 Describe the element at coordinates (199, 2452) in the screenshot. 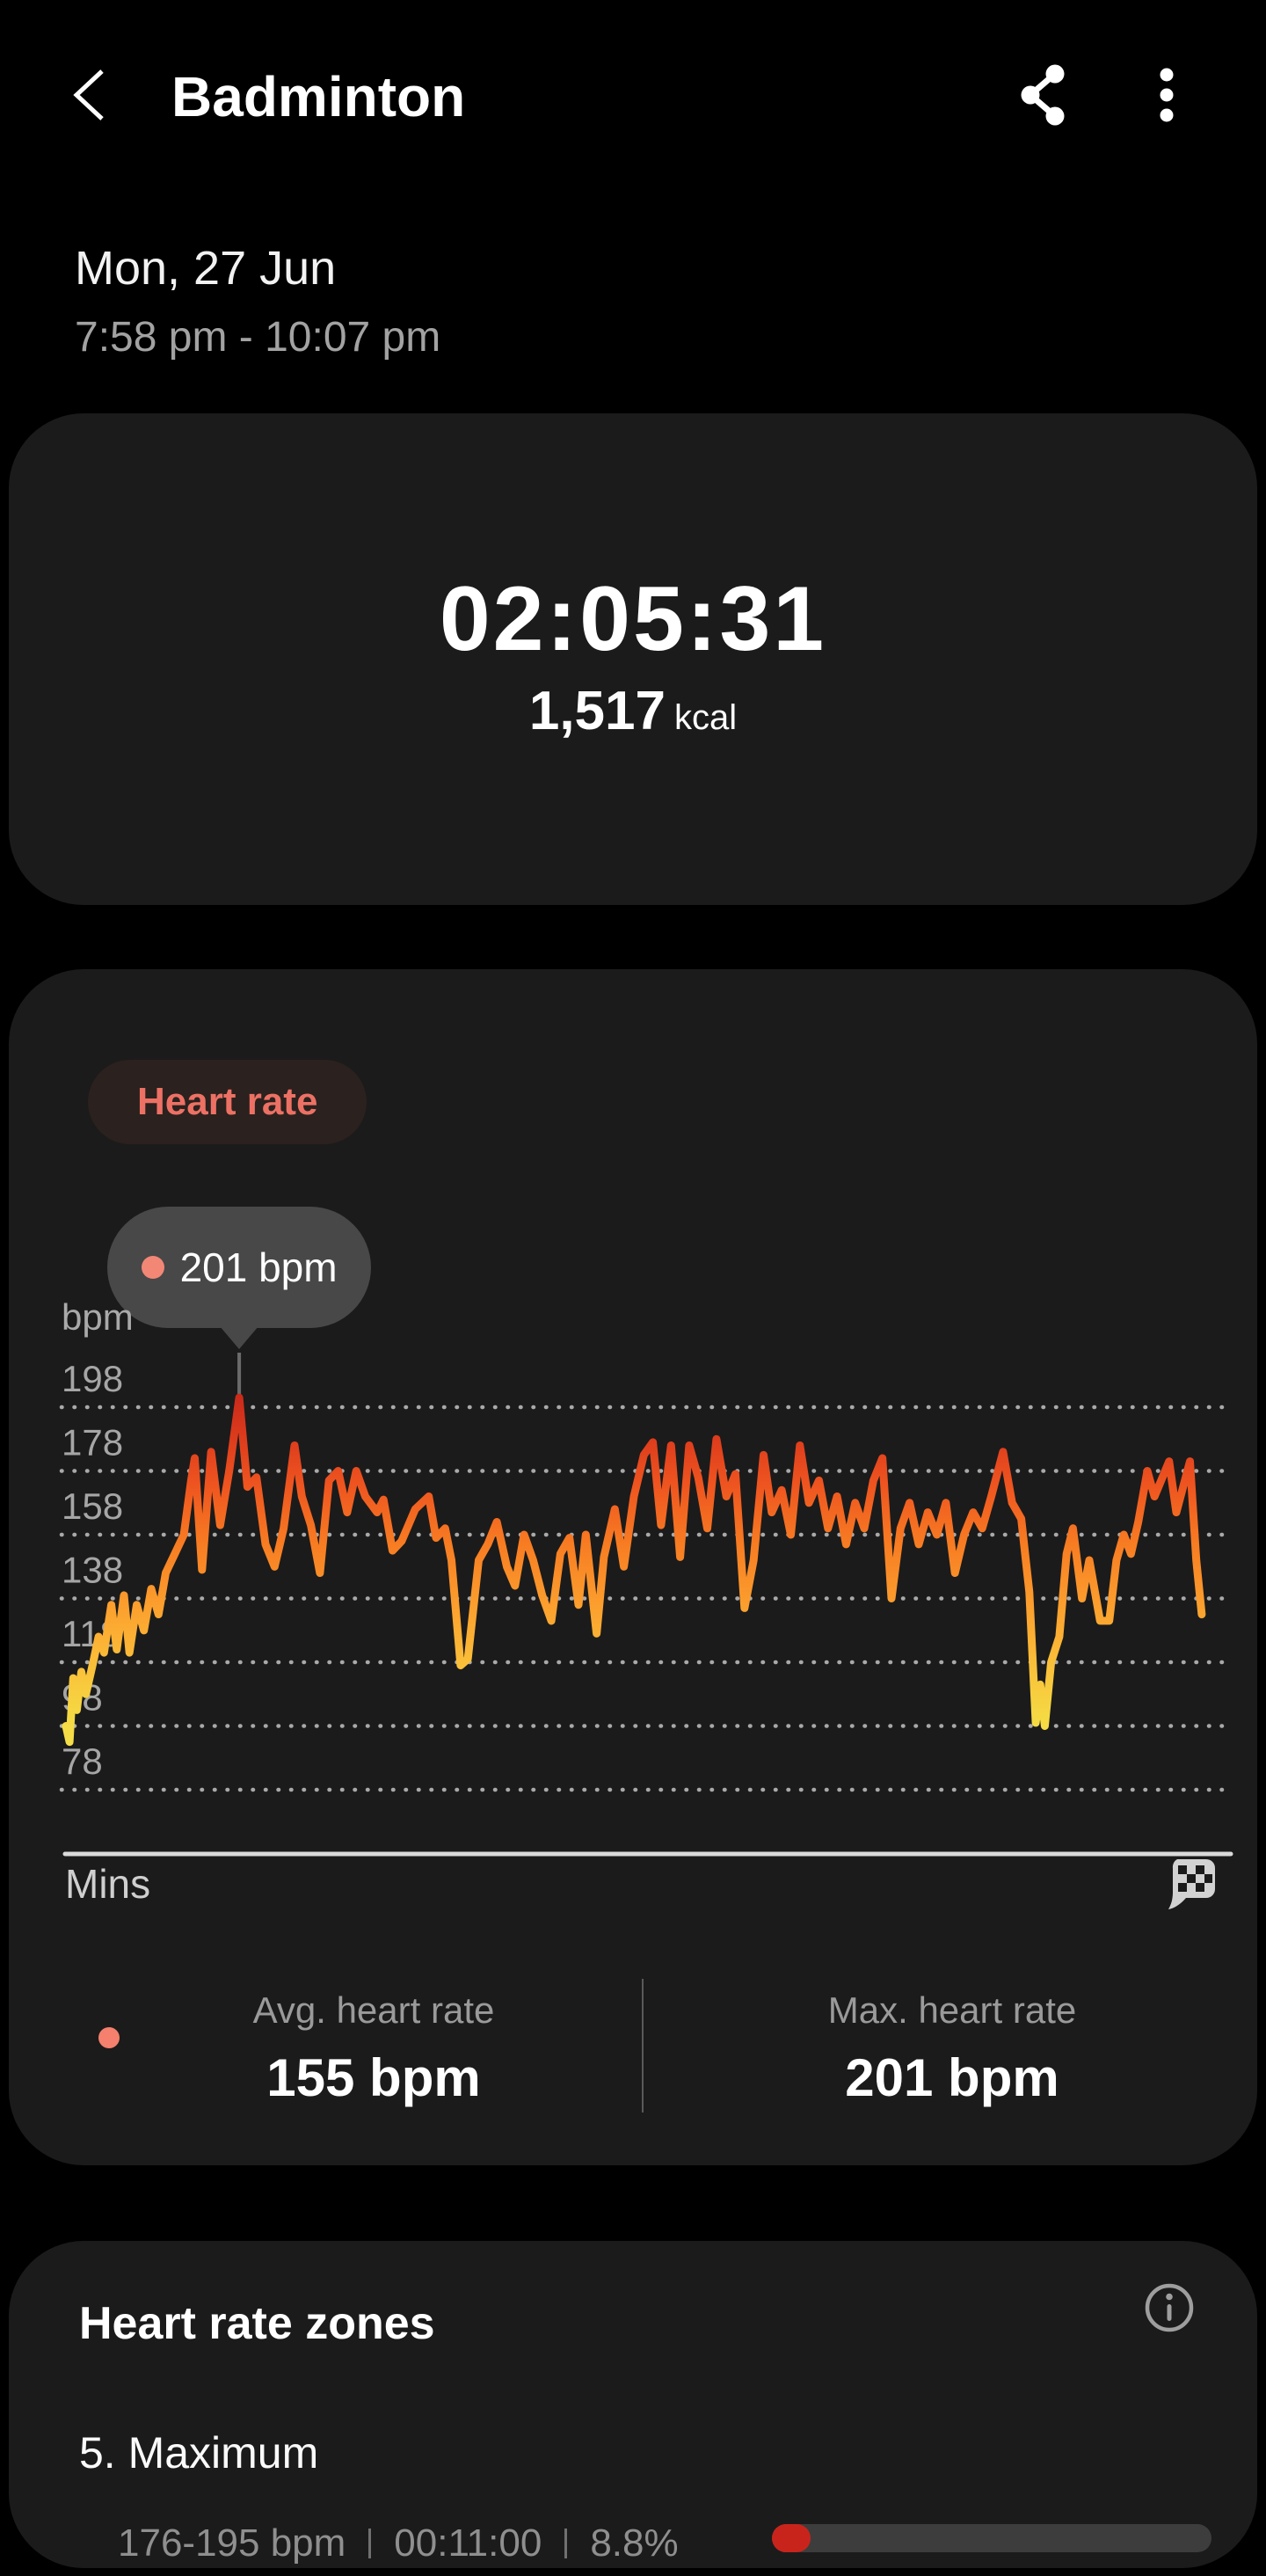

I see `zone-name: 5. Maximum` at that location.